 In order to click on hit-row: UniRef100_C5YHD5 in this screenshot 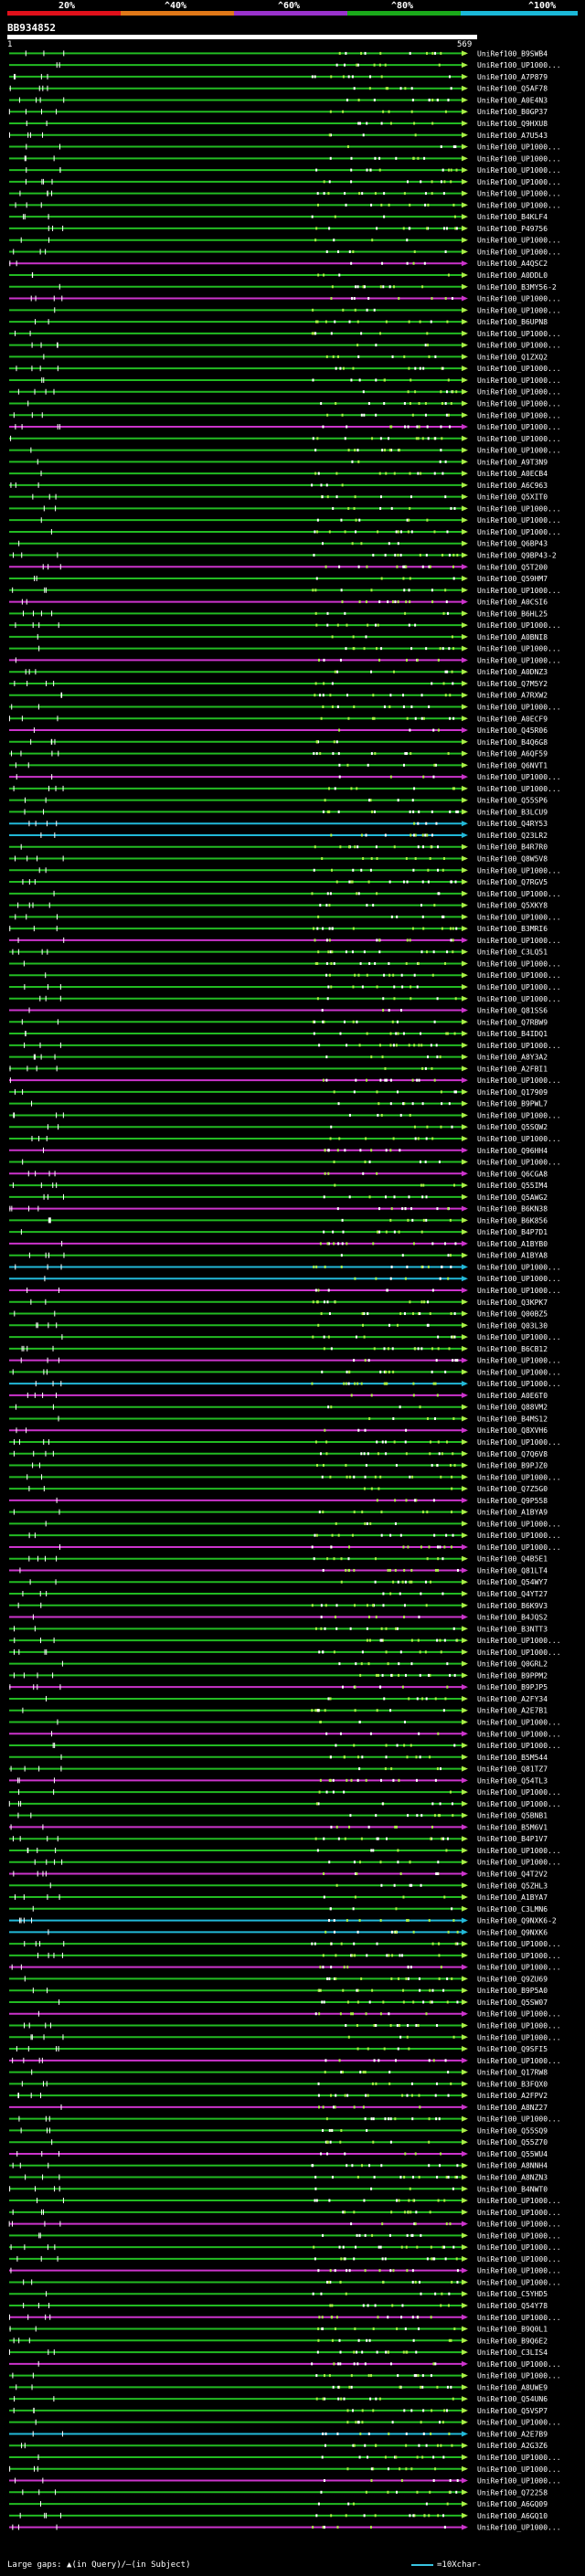, I will do `click(279, 2294)`.